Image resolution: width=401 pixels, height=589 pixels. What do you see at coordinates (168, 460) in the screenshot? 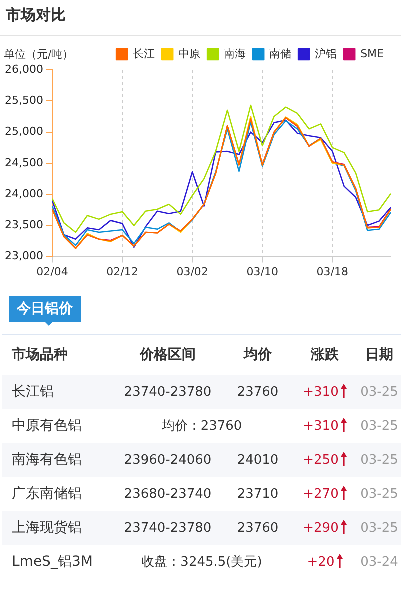
I see `text: 23960-24060` at bounding box center [168, 460].